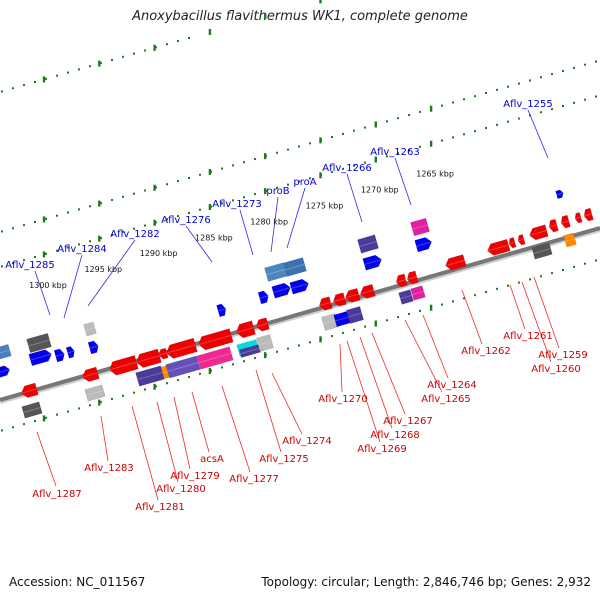  Describe the element at coordinates (181, 489) in the screenshot. I see `reverse-gene-label: Aflv_1280` at that location.